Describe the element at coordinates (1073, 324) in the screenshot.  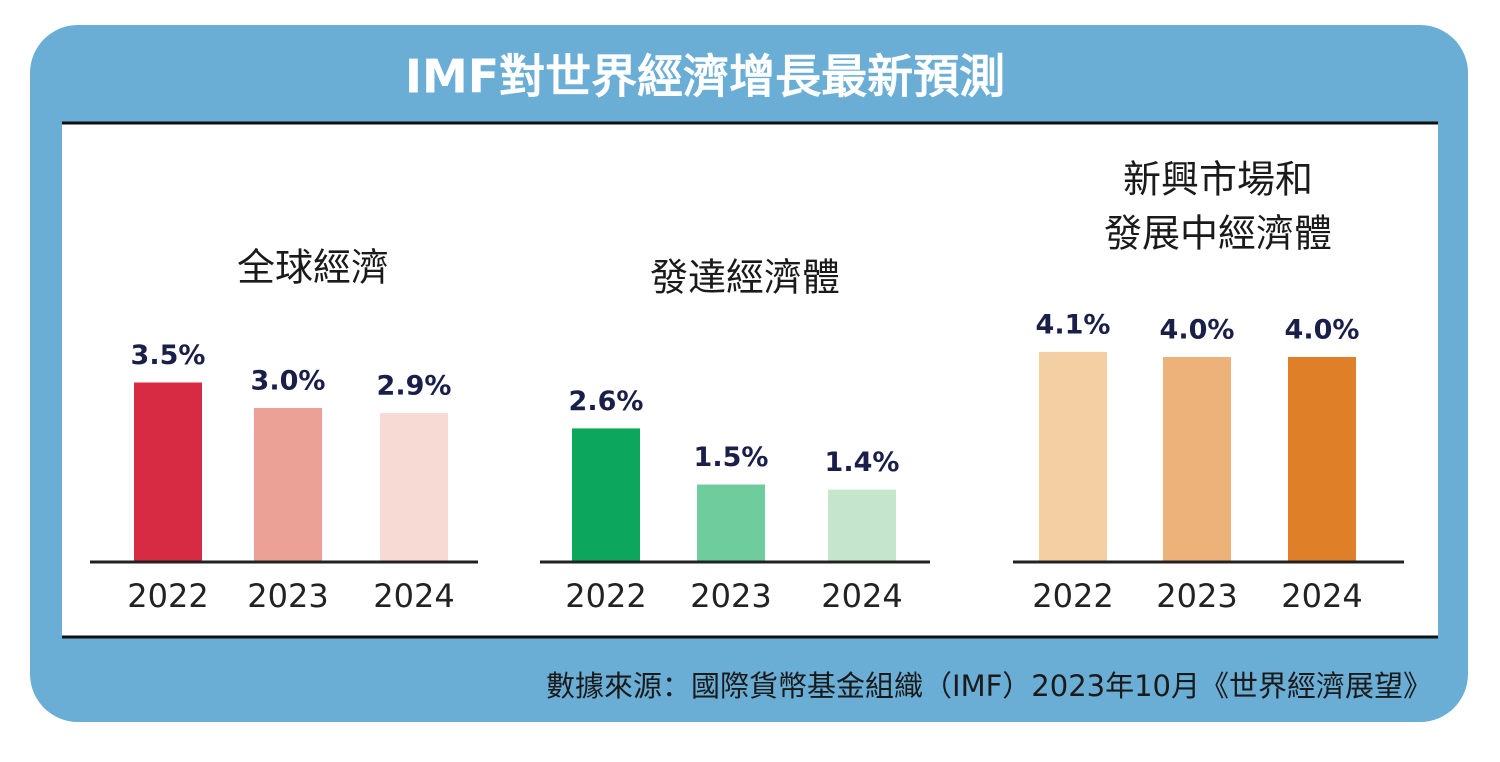
I see `value-label: 4.1%` at that location.